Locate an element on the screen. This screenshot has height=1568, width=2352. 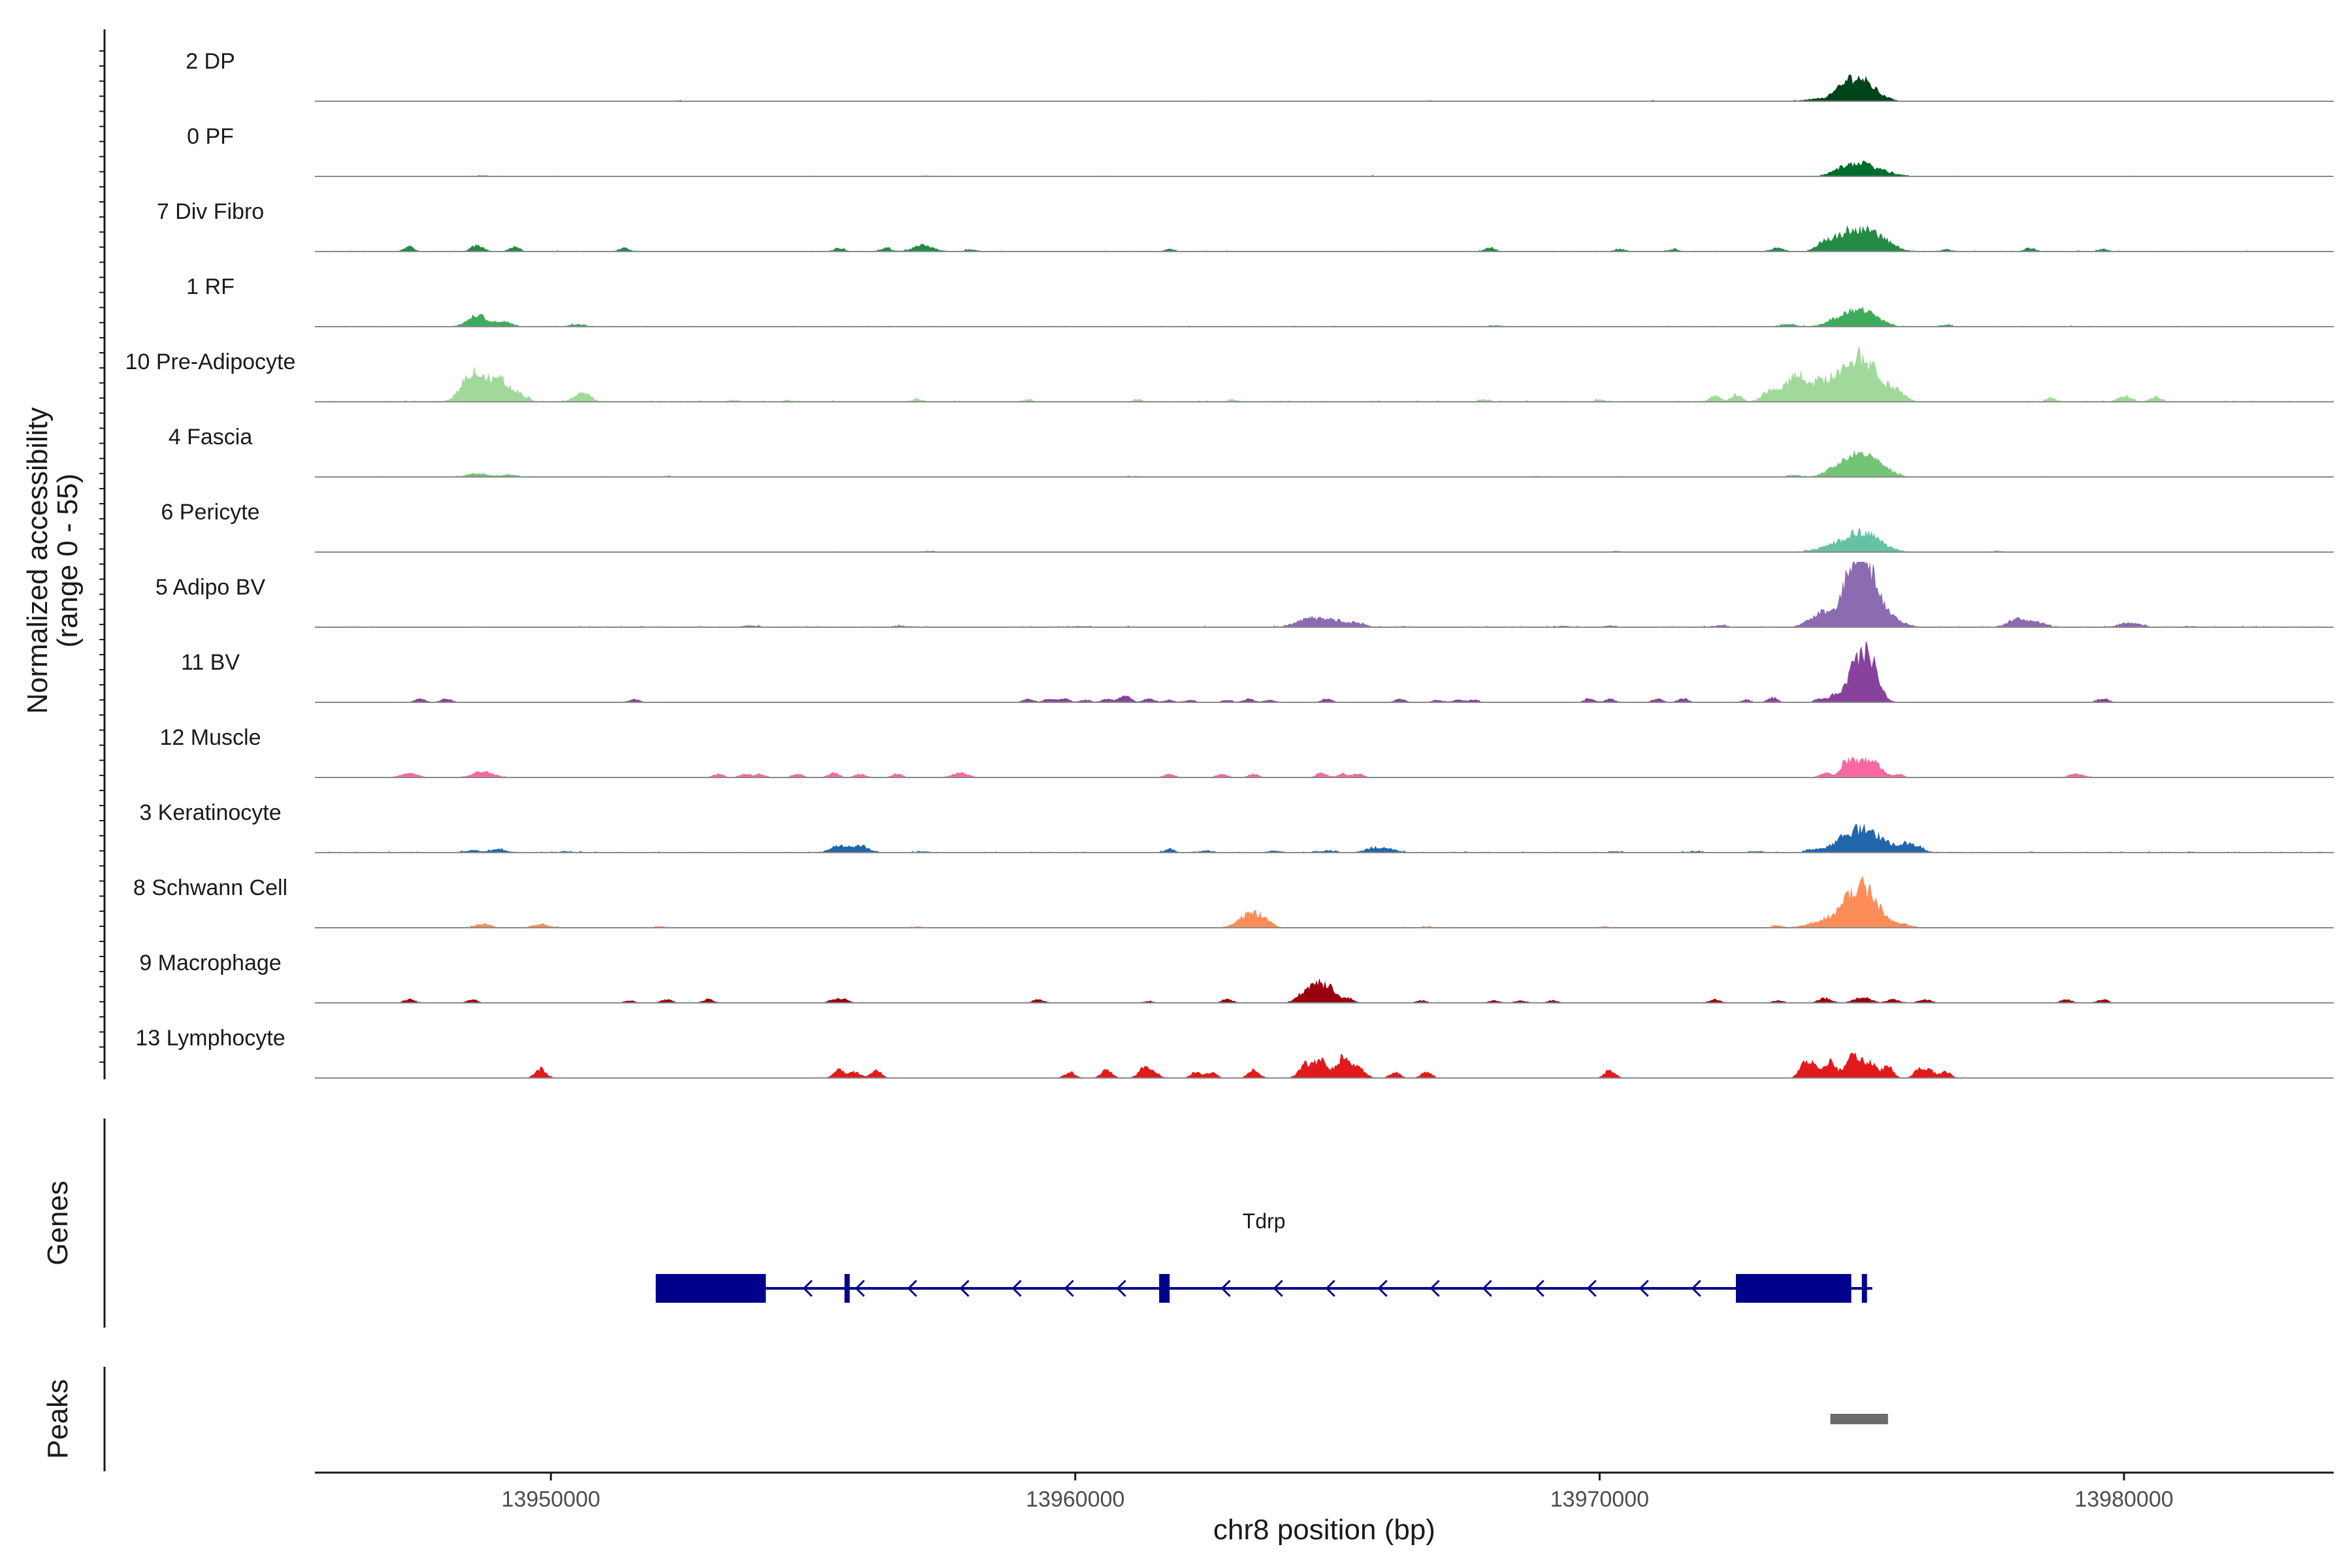
track-8-schwann-cell: 8 Schwann Cell is located at coordinates (1233, 901).